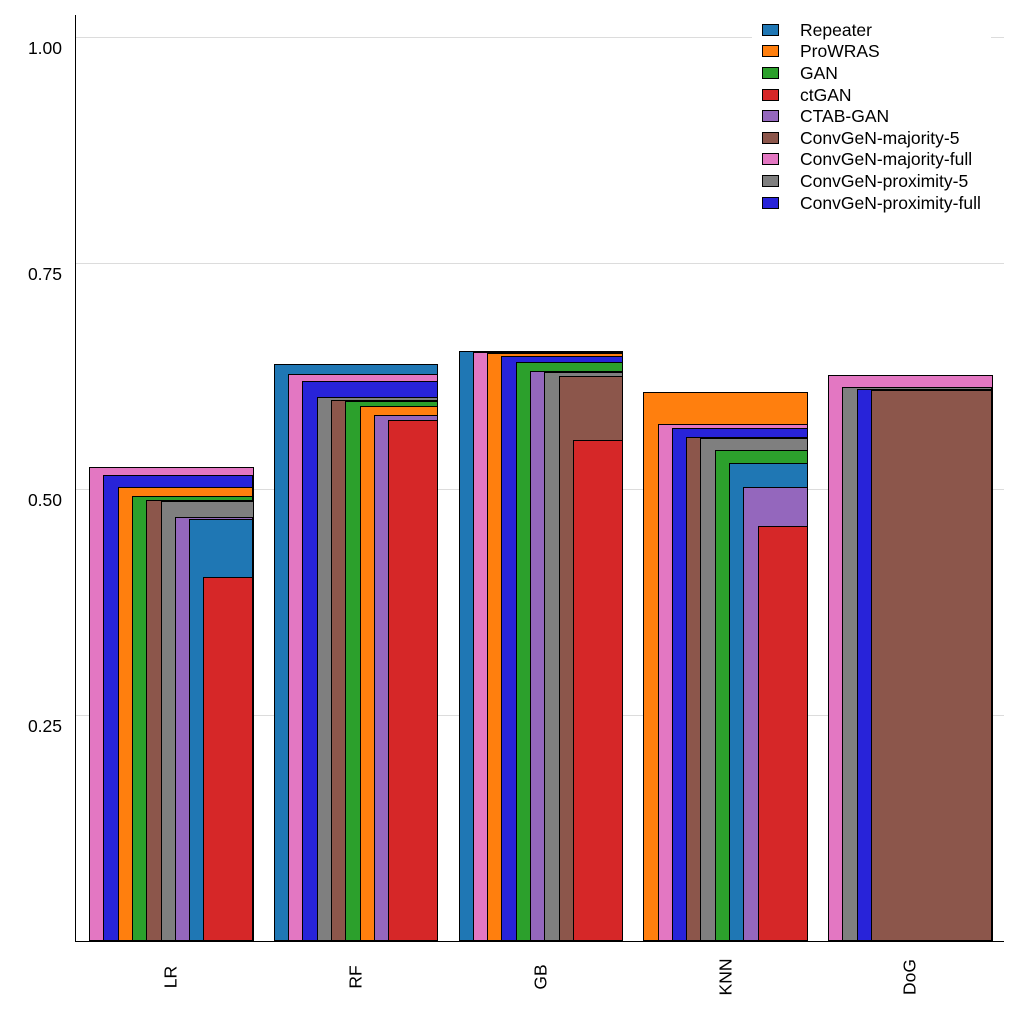  Describe the element at coordinates (819, 72) in the screenshot. I see `legend-label: GAN` at that location.